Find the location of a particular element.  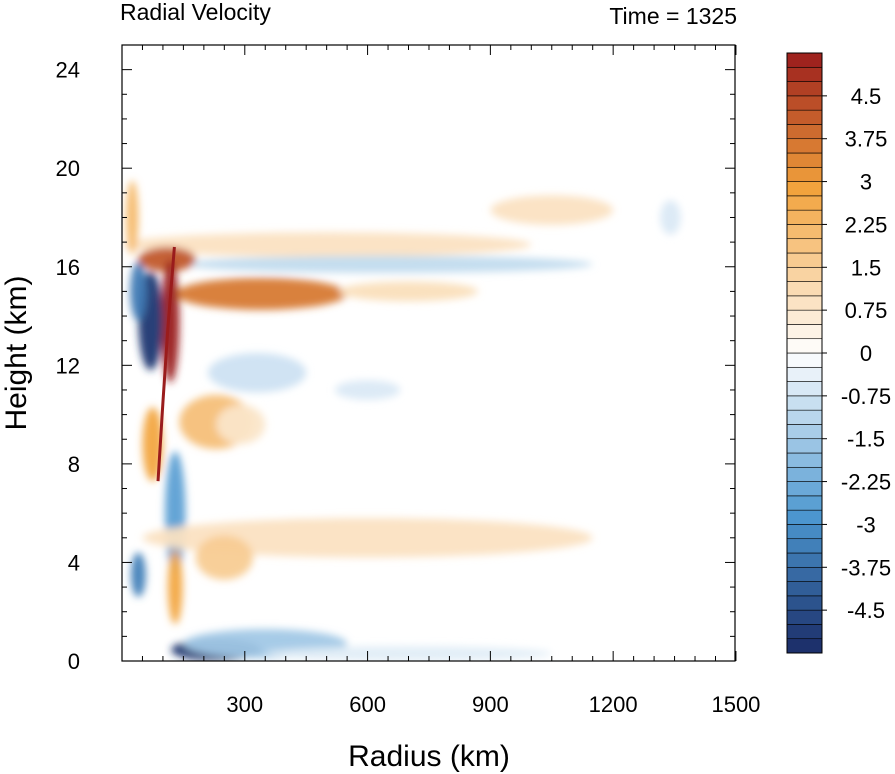

y-tick-label: 8 is located at coordinates (74, 464).